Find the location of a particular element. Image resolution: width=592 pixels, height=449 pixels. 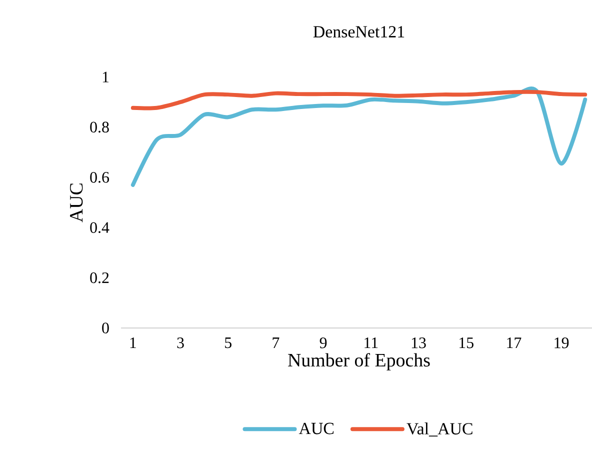

x-tick-label: 9 is located at coordinates (323, 343).